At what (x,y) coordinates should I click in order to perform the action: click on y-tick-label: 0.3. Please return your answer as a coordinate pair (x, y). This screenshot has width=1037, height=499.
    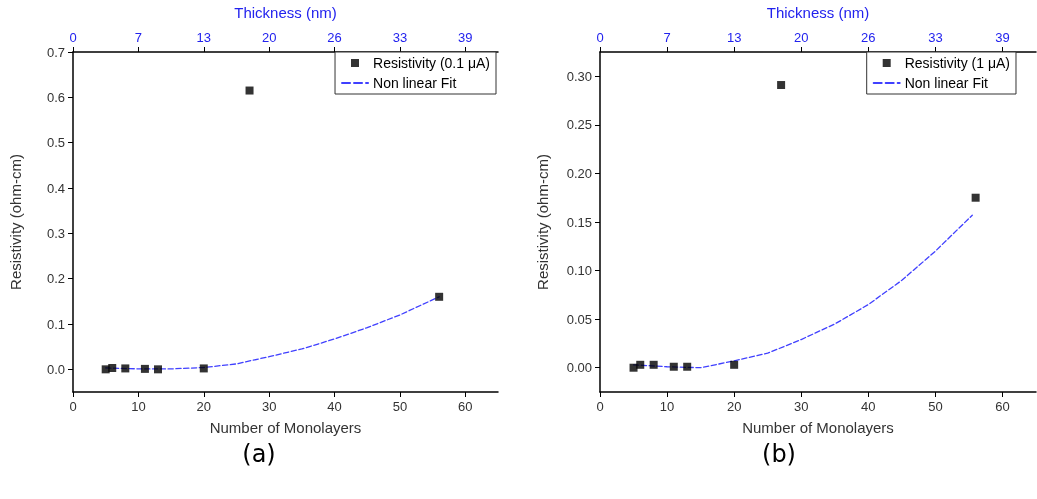
    Looking at the image, I should click on (55, 233).